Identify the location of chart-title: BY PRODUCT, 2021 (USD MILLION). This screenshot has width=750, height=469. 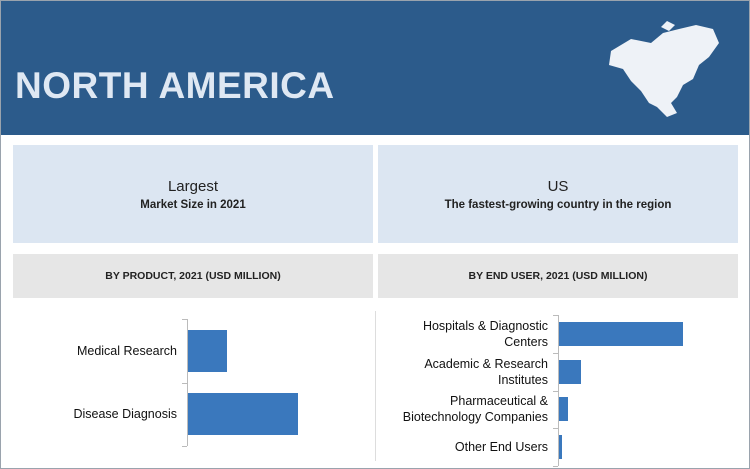
(193, 276).